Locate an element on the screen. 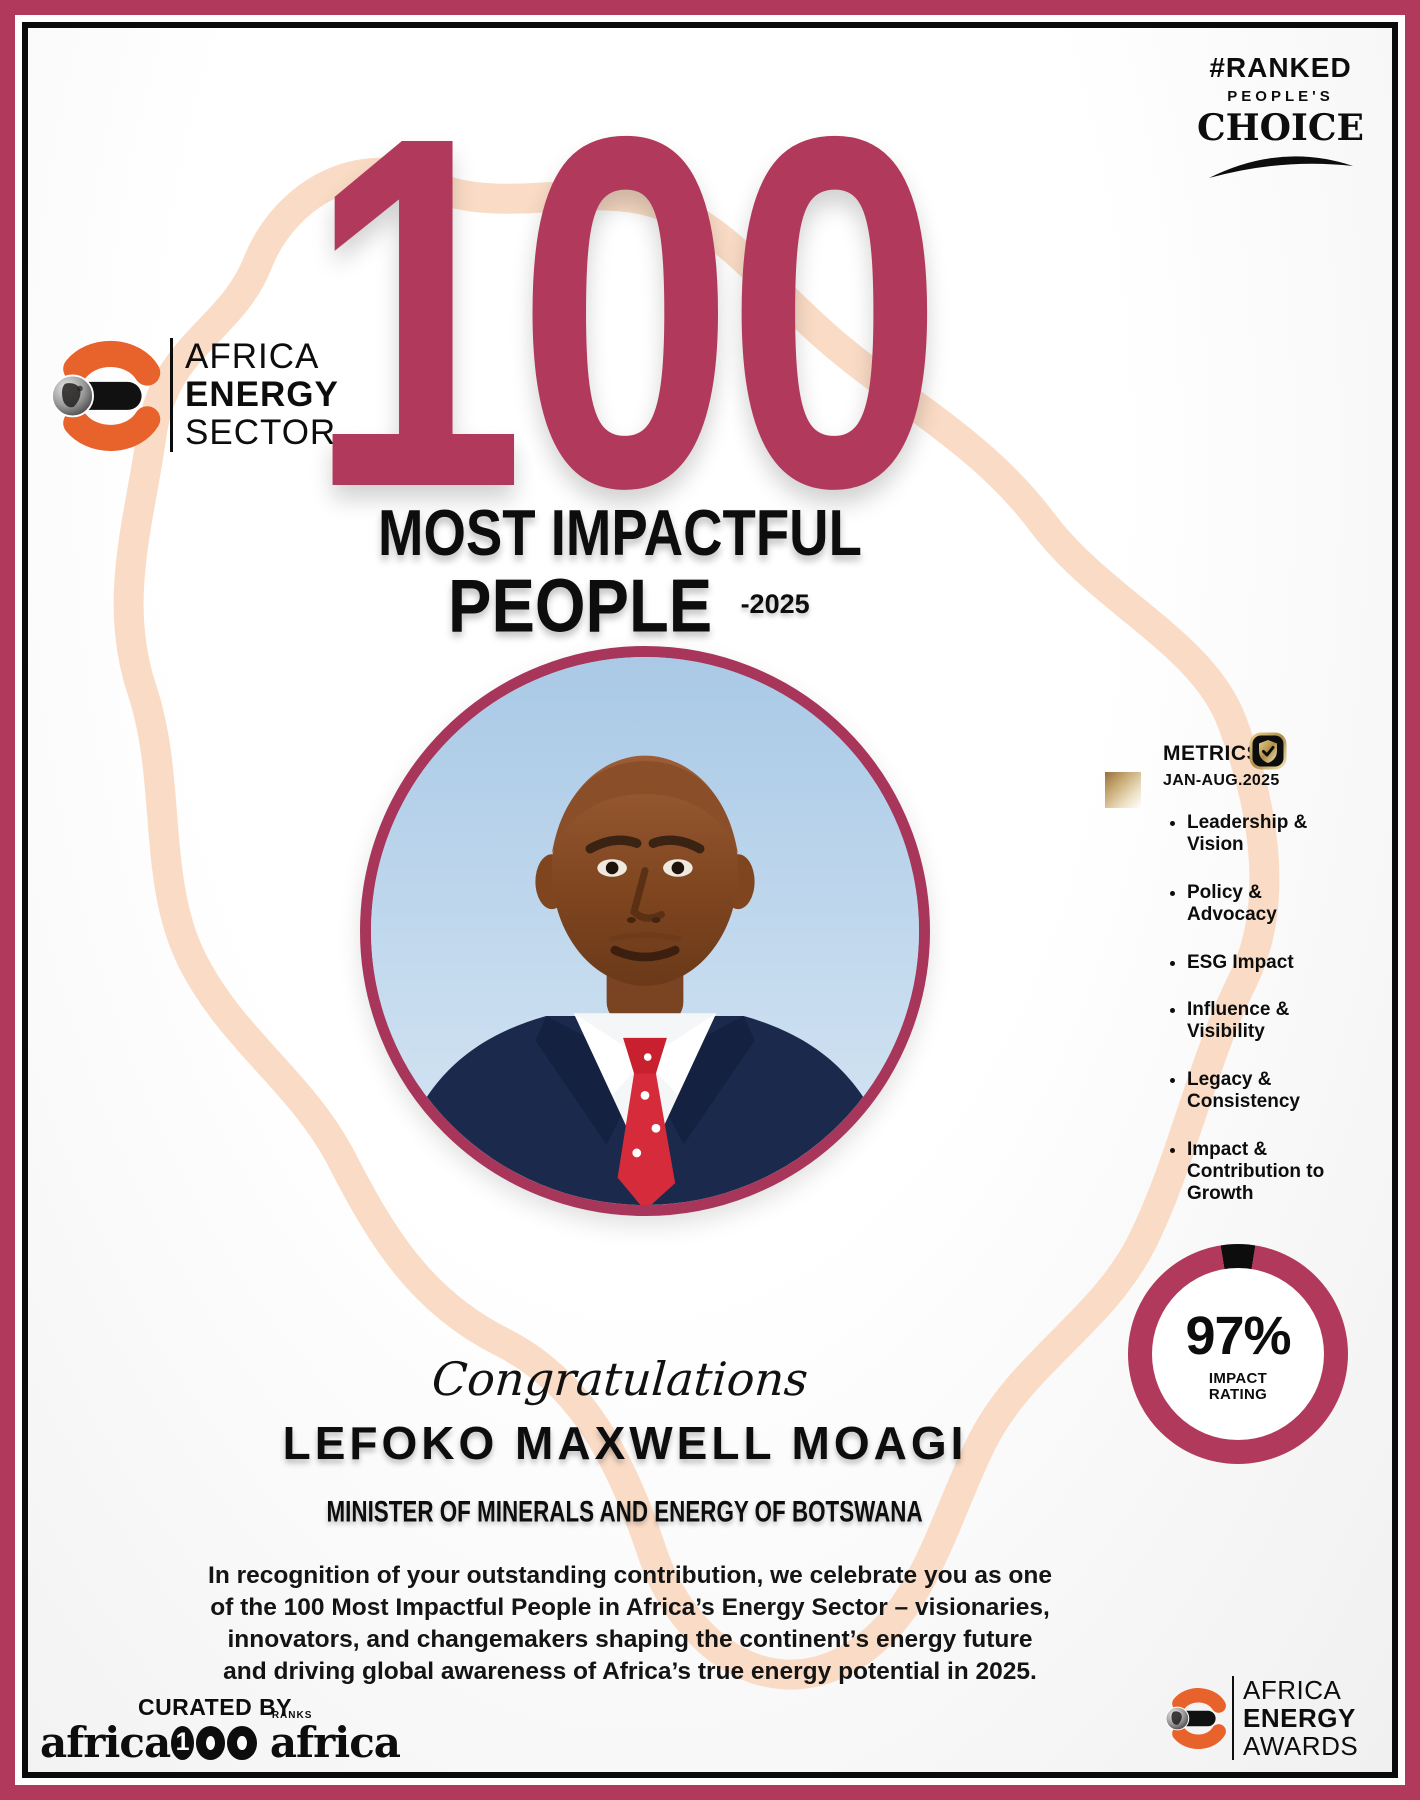 This screenshot has width=1420, height=1800. awards-line-awards: AWARDS is located at coordinates (1301, 1746).